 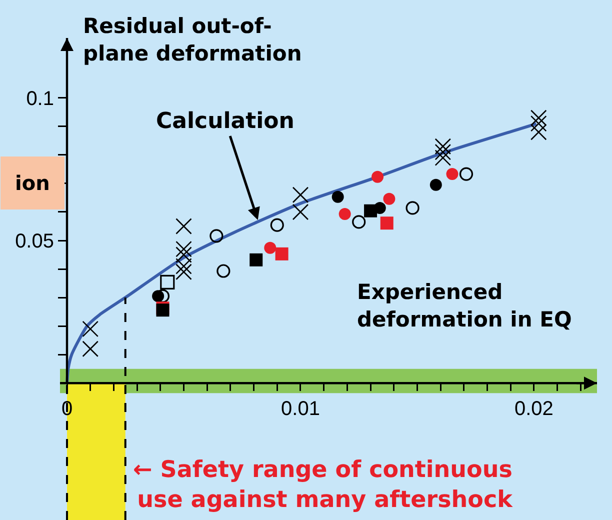 I want to click on x-tick-label: 0, so click(x=67, y=409).